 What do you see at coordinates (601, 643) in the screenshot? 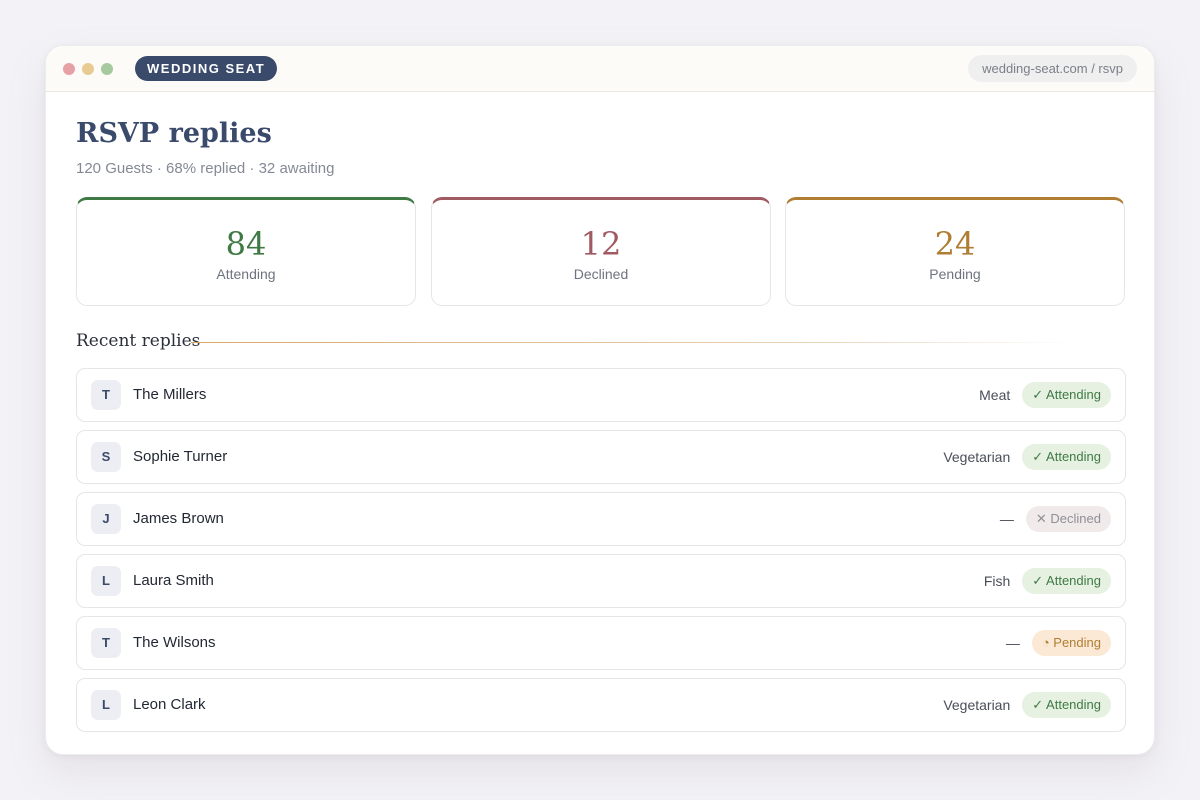
I see `reply-row: T The Wilsons — ◔ Pending` at bounding box center [601, 643].